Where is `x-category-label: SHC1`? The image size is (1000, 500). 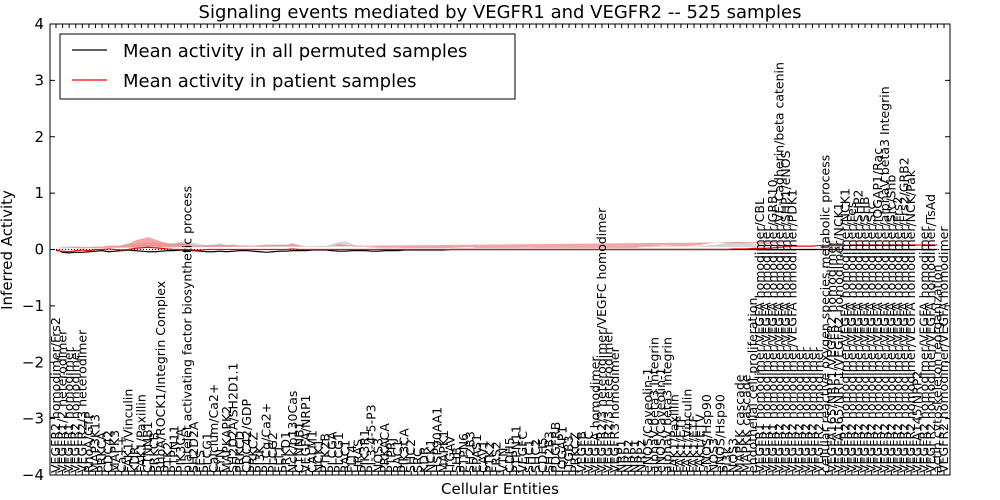
x-category-label: SHC1 is located at coordinates (529, 456).